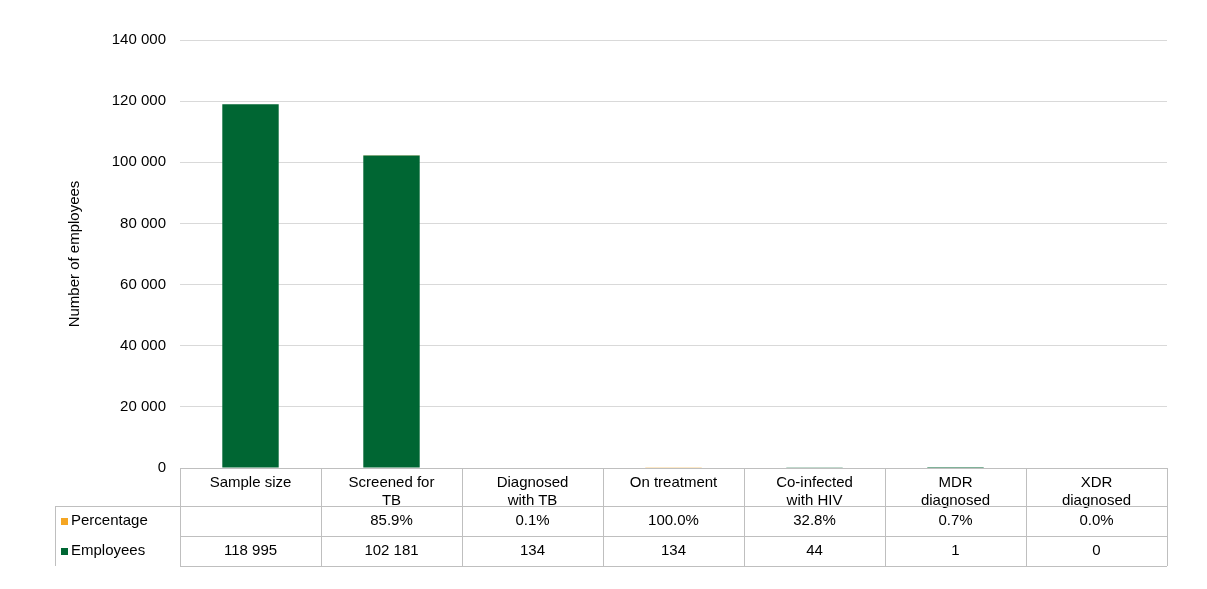  I want to click on data-label: 32.8%, so click(814, 520).